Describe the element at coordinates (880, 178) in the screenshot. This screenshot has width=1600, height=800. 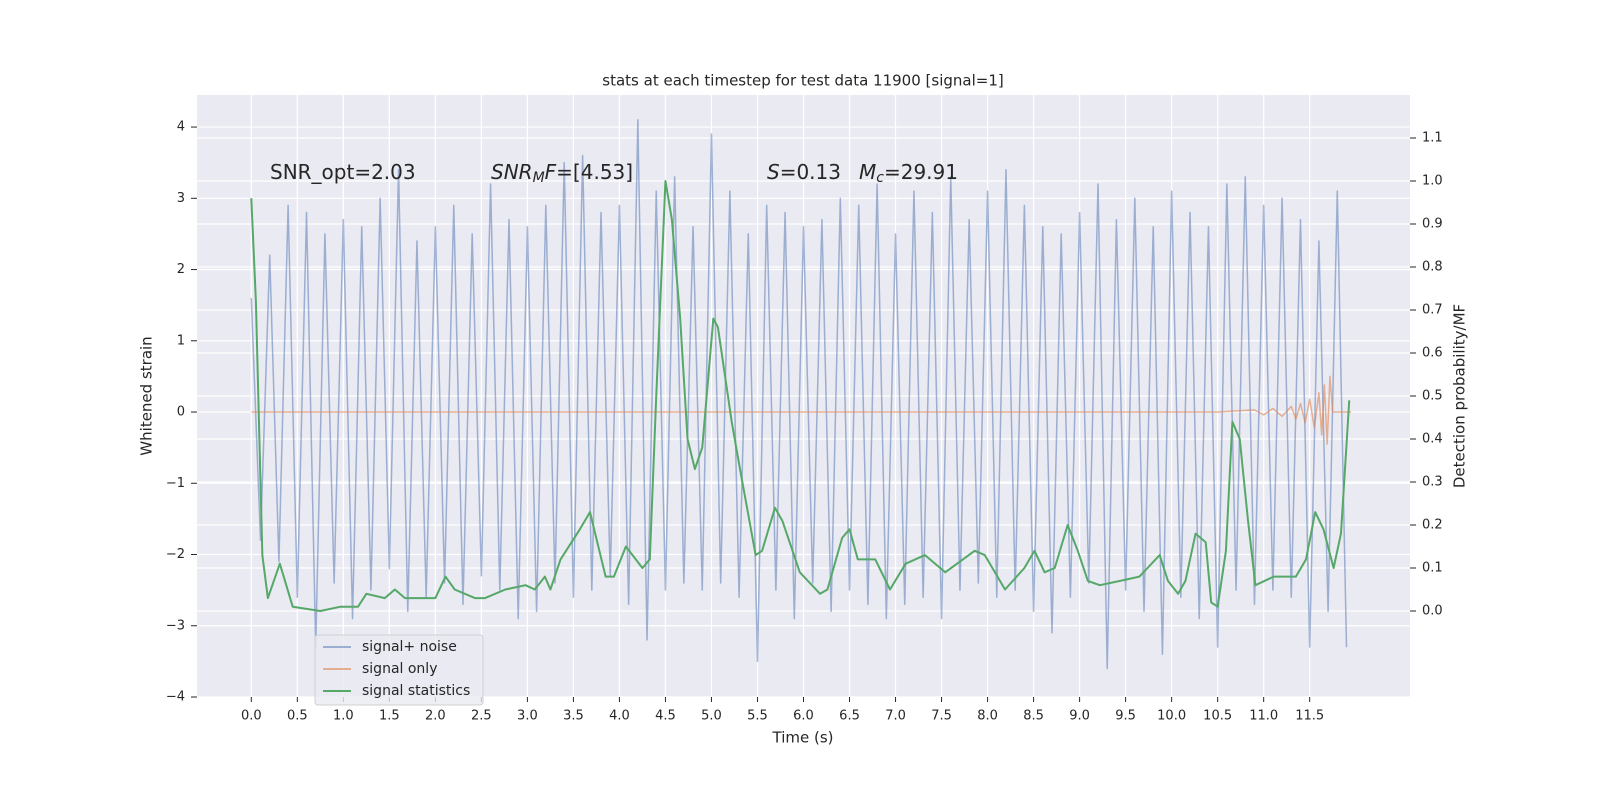
I see `annotation-part: c` at that location.